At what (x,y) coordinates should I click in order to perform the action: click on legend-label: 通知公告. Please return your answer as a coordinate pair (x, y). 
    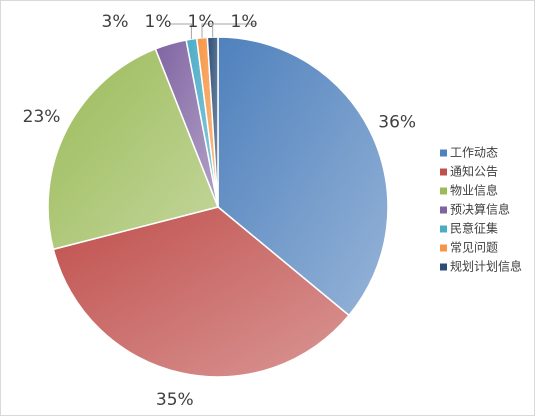
    Looking at the image, I should click on (474, 172).